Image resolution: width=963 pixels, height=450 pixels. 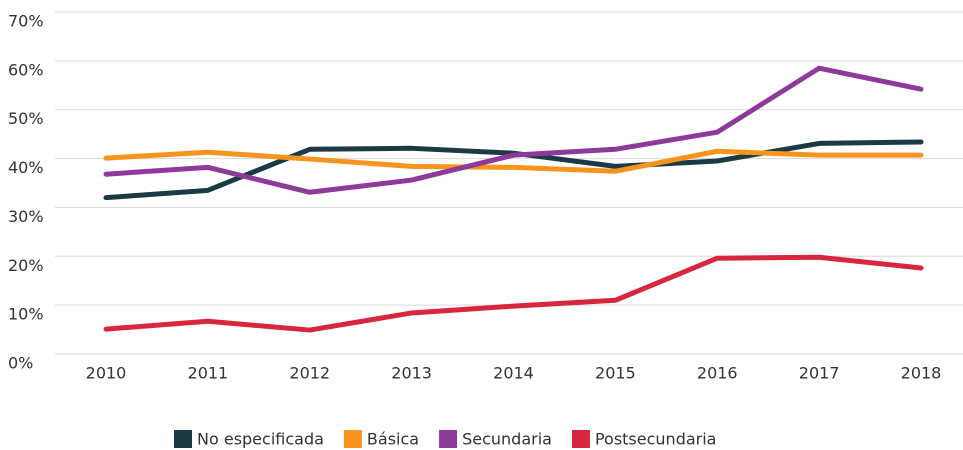 What do you see at coordinates (208, 373) in the screenshot?
I see `x-tick-label: 2011` at bounding box center [208, 373].